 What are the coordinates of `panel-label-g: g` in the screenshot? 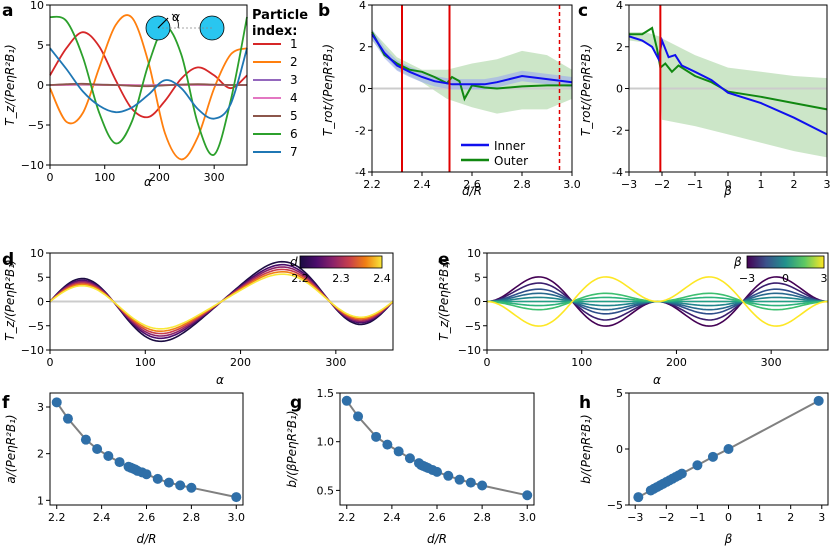 It's located at (296, 403).